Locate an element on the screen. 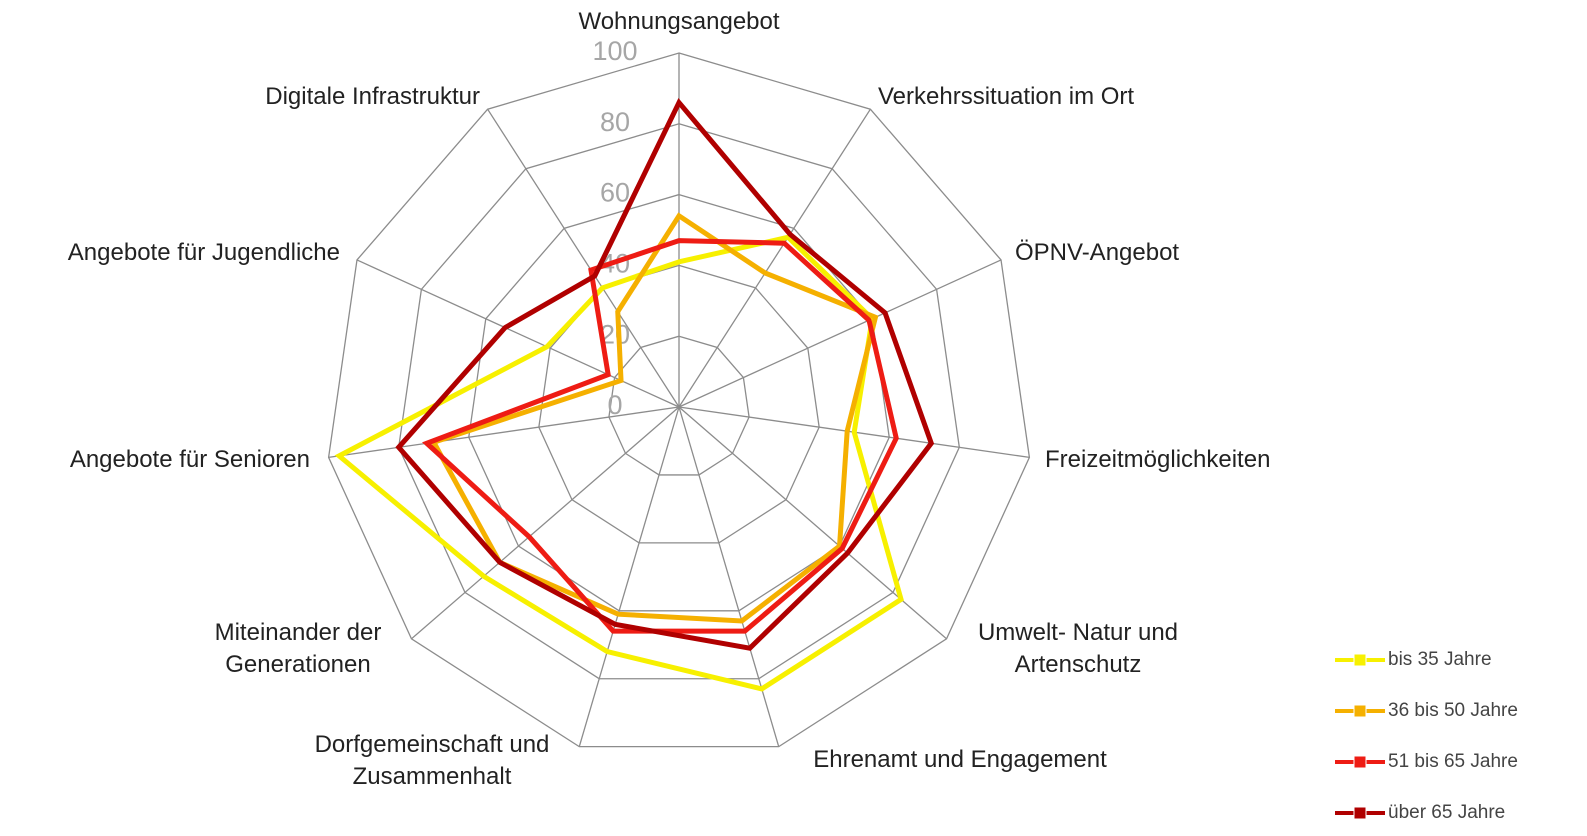  r-tick-label: 100 is located at coordinates (614, 51).